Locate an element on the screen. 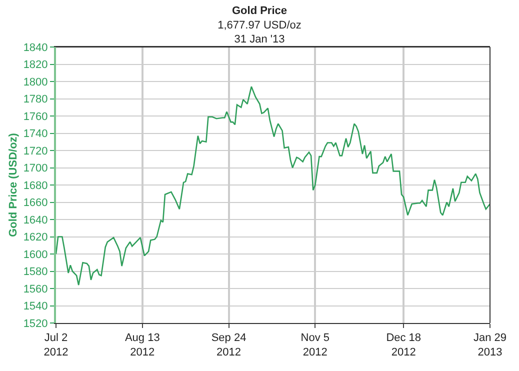 This screenshot has width=519, height=371. y-tick-label: 1680 is located at coordinates (35, 186).